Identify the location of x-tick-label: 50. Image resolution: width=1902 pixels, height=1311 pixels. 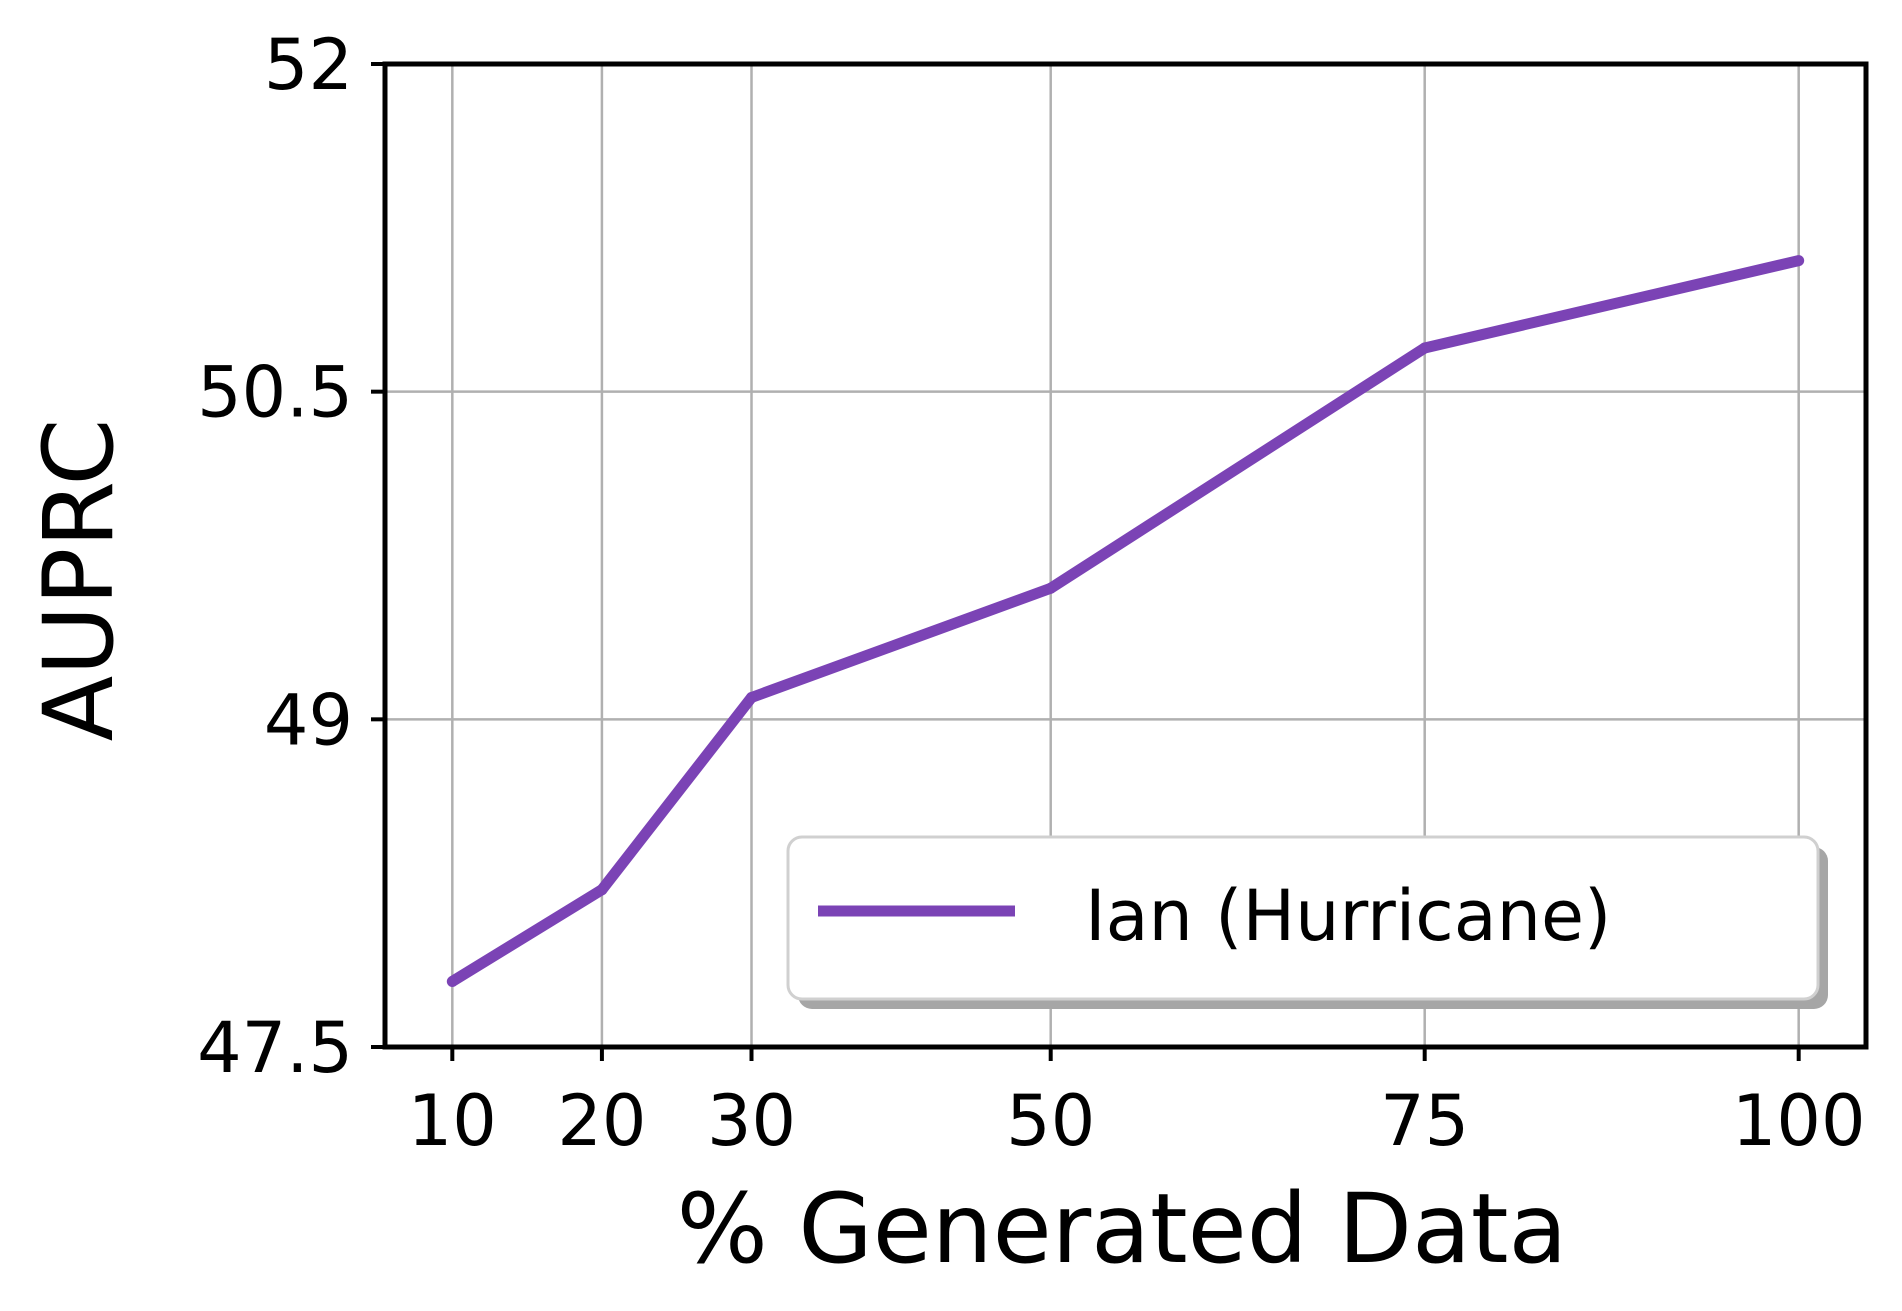
(1050, 1121).